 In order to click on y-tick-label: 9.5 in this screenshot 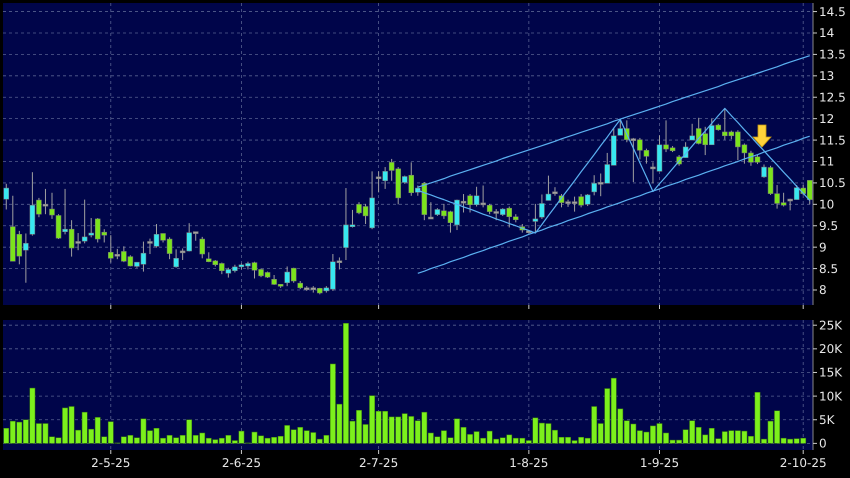, I will do `click(828, 225)`.